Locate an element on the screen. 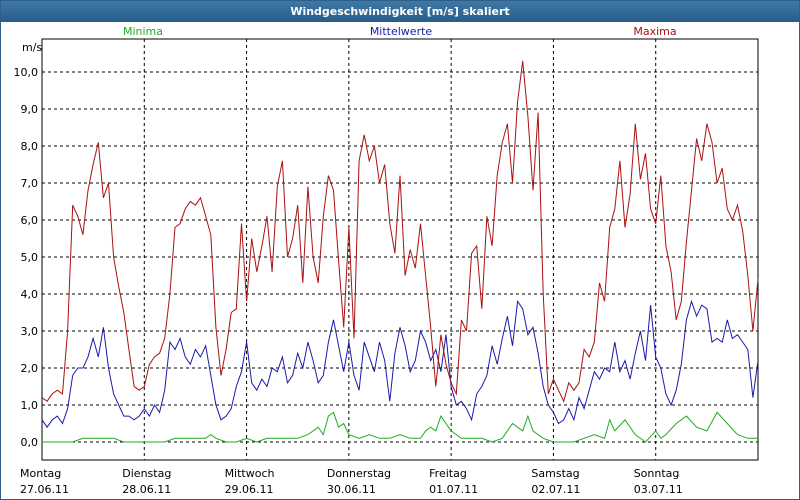  x-tick-date: 01.07.11 is located at coordinates (453, 489).